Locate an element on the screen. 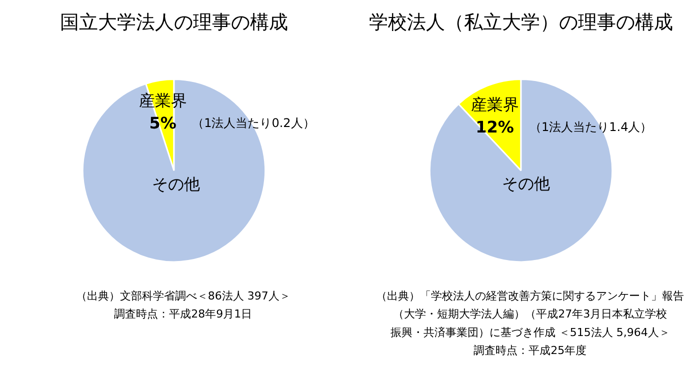 Image resolution: width=694 pixels, height=371 pixels. text: （1法人当たり0.2人） is located at coordinates (253, 123).